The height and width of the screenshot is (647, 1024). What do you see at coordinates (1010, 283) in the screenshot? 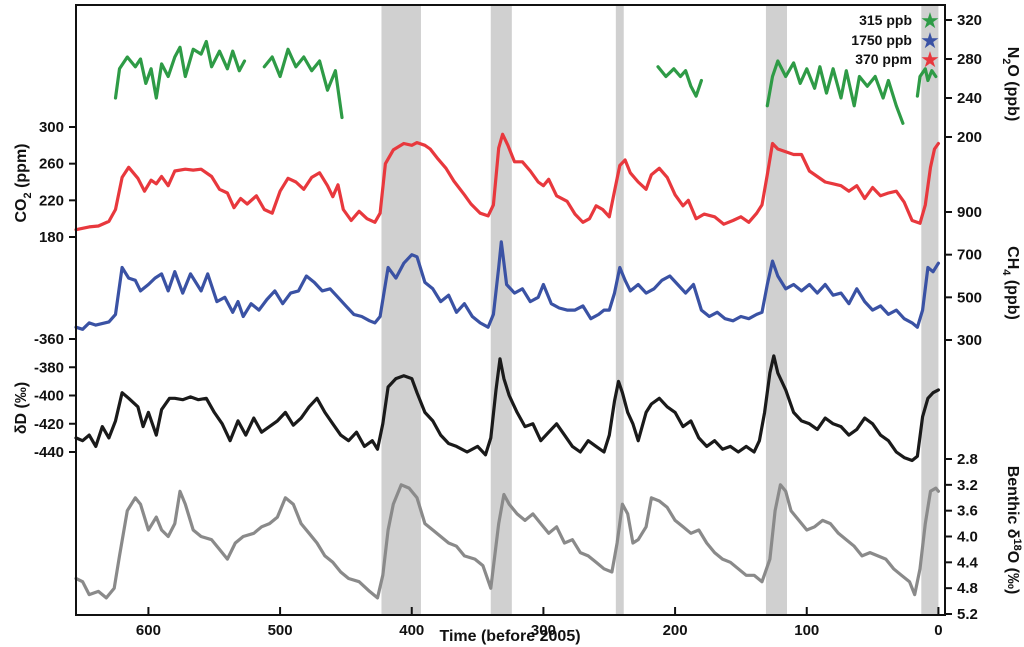
I see `ch4-axis-title: CH4 (ppb)` at bounding box center [1010, 283].